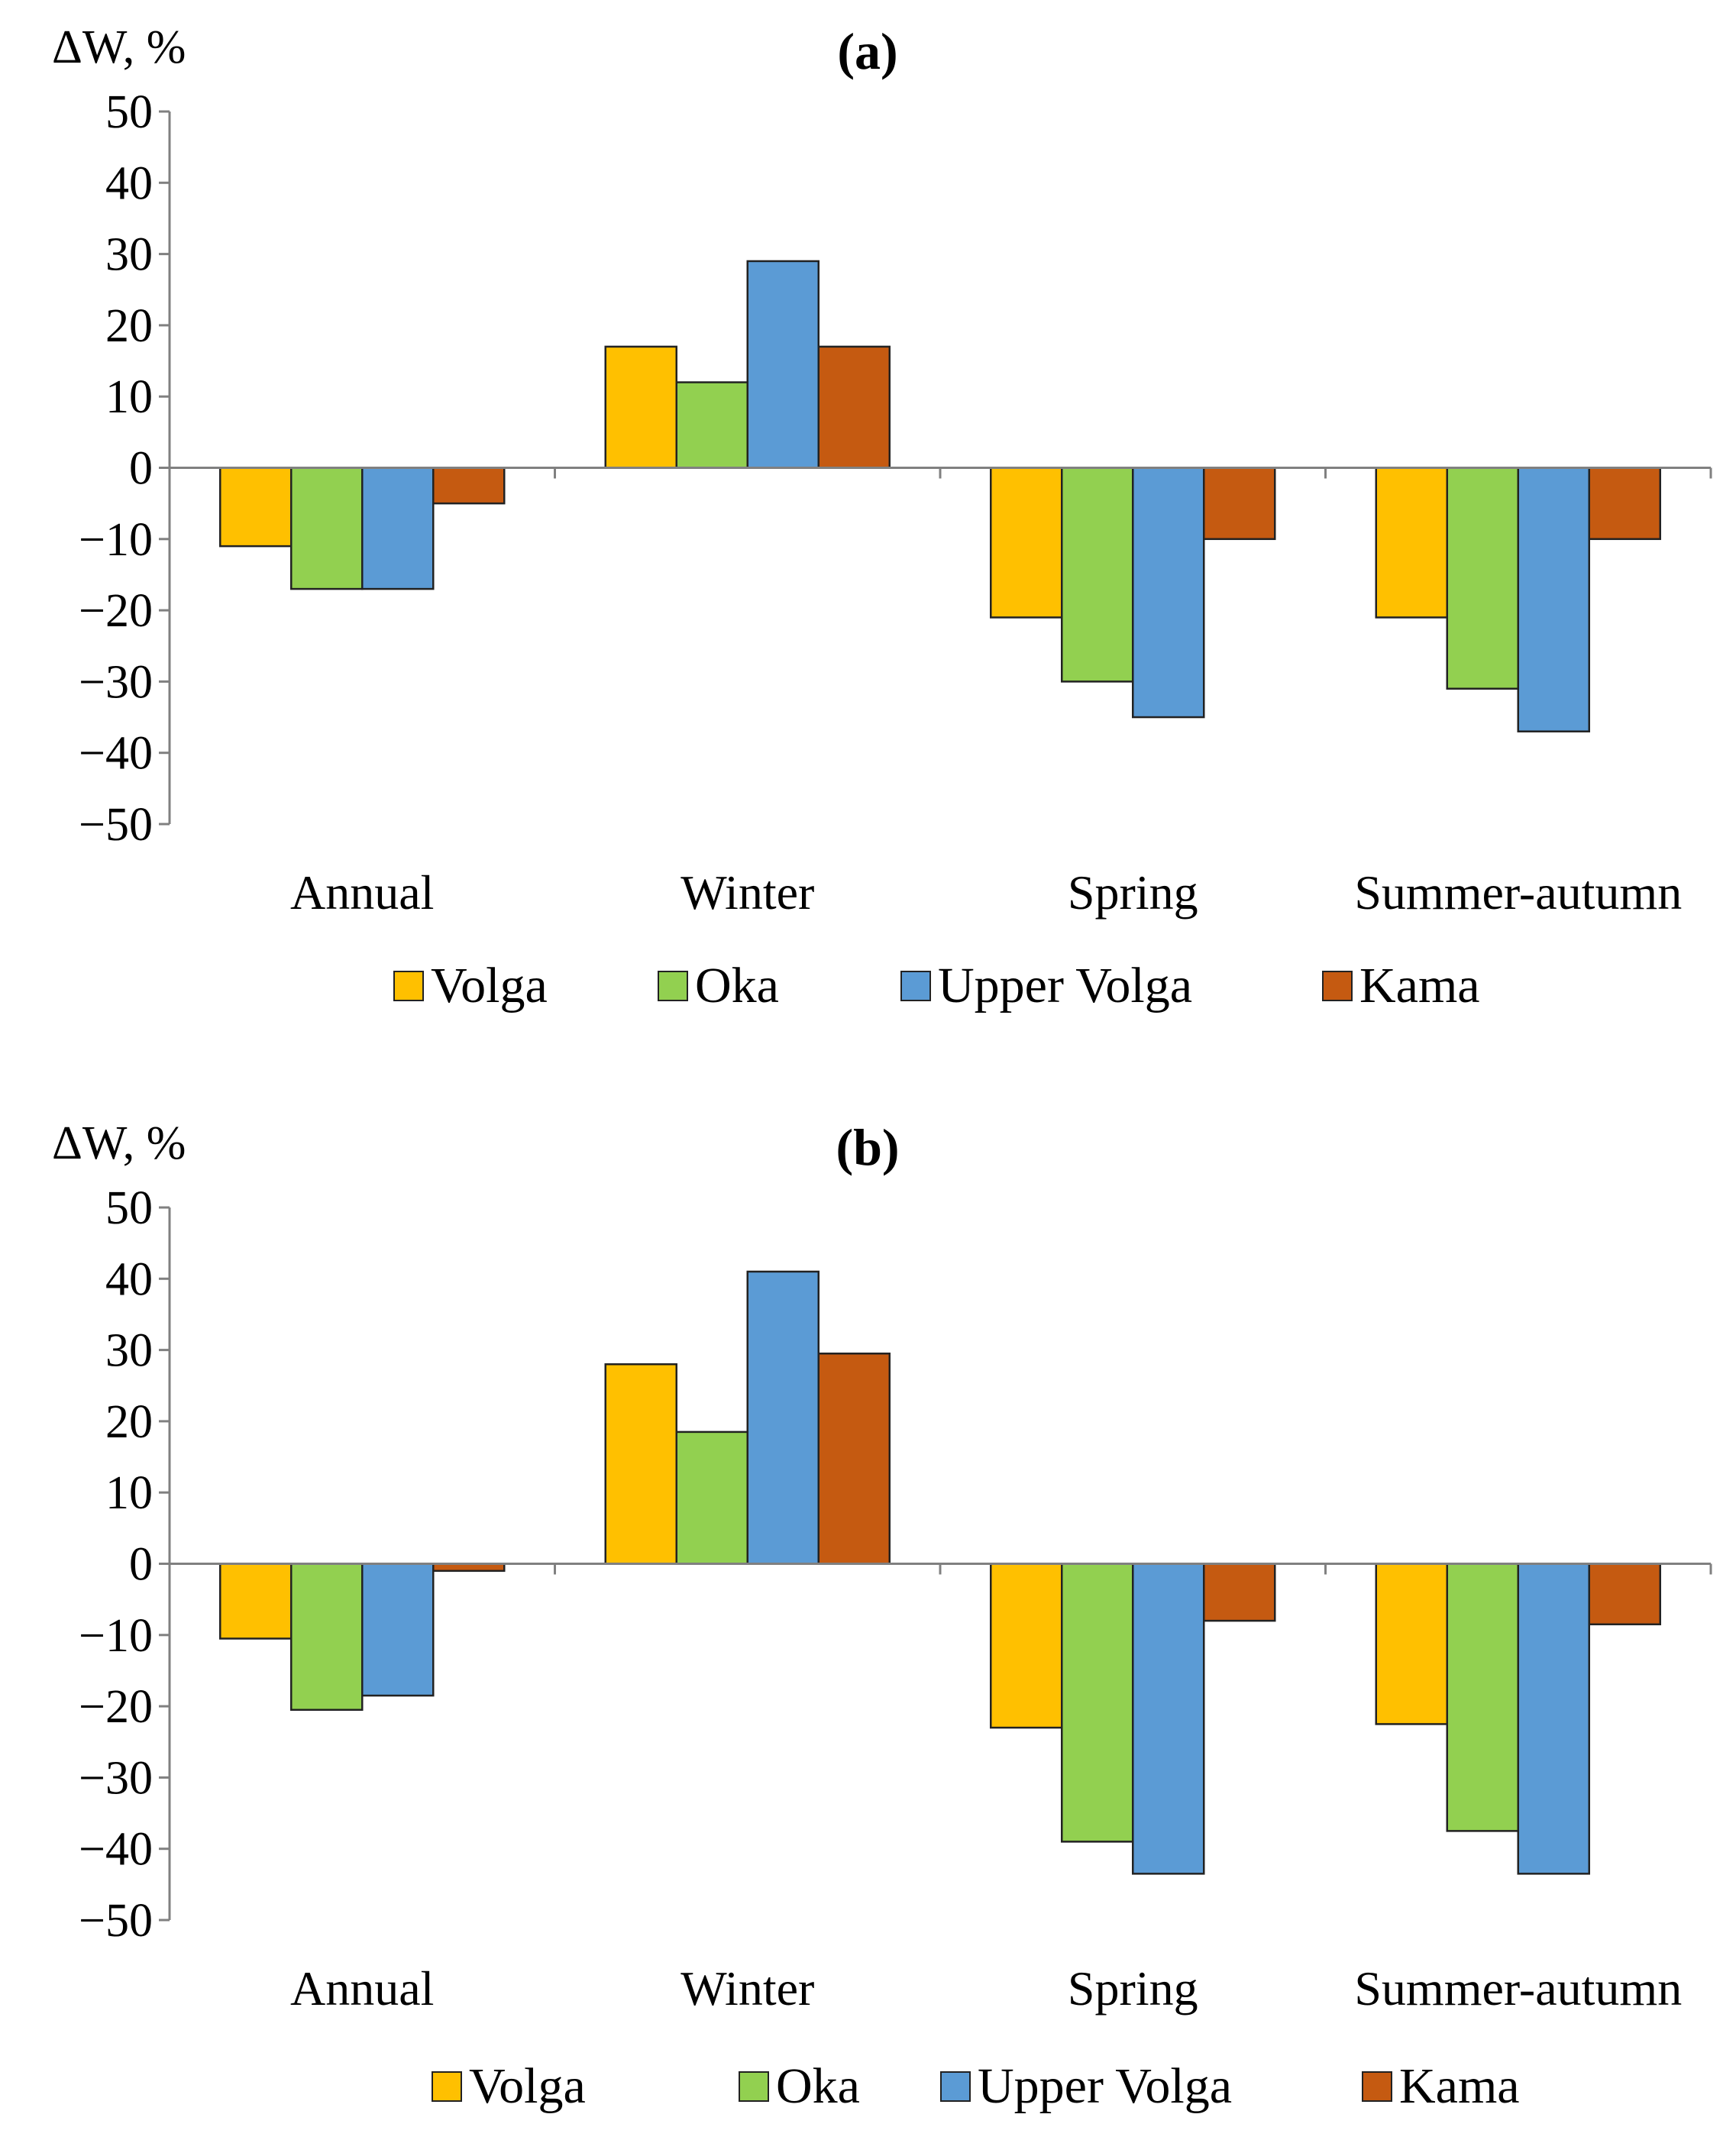  I want to click on chart-title: (b), so click(868, 1147).